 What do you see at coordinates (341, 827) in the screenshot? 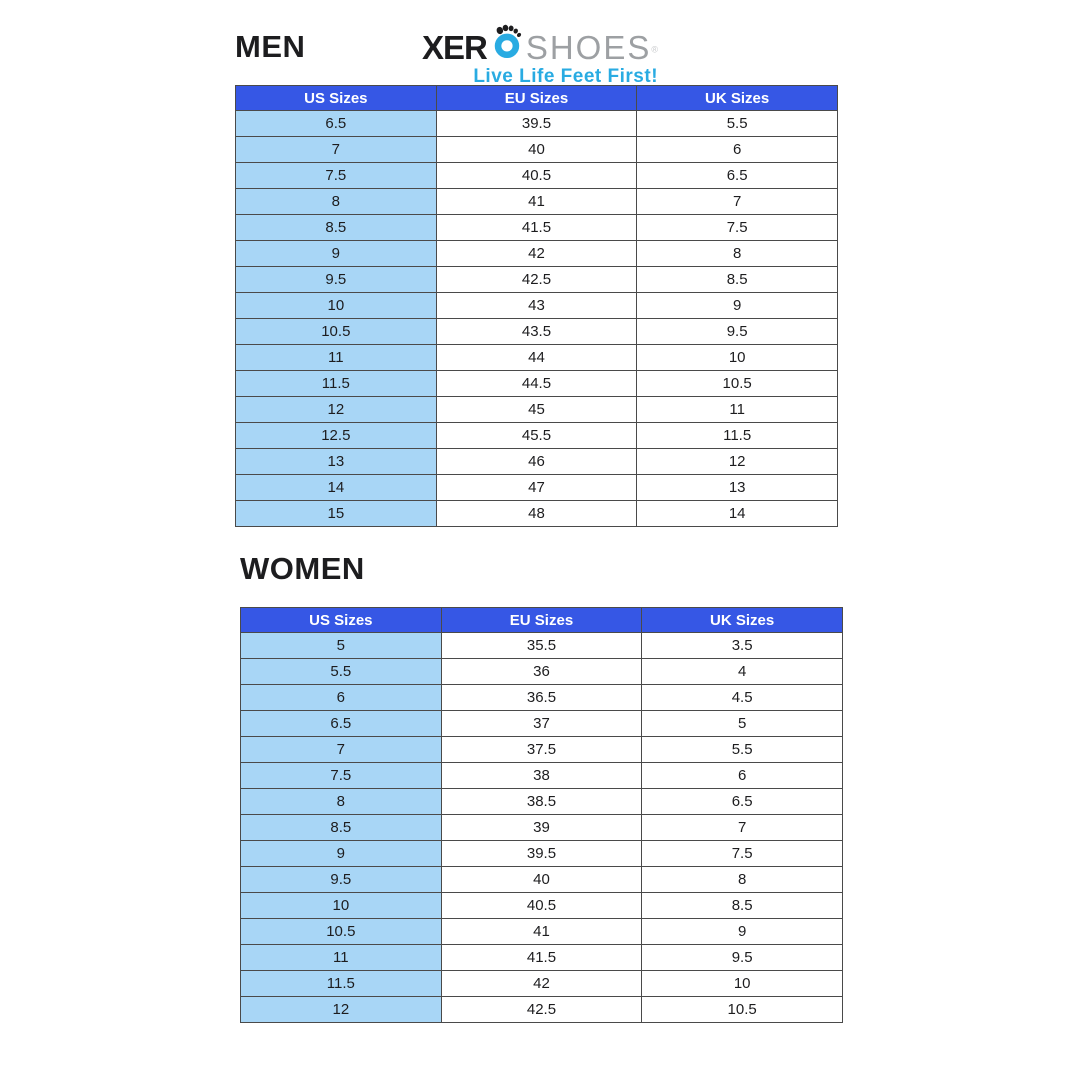
I see `us-size-cell: 8.5` at bounding box center [341, 827].